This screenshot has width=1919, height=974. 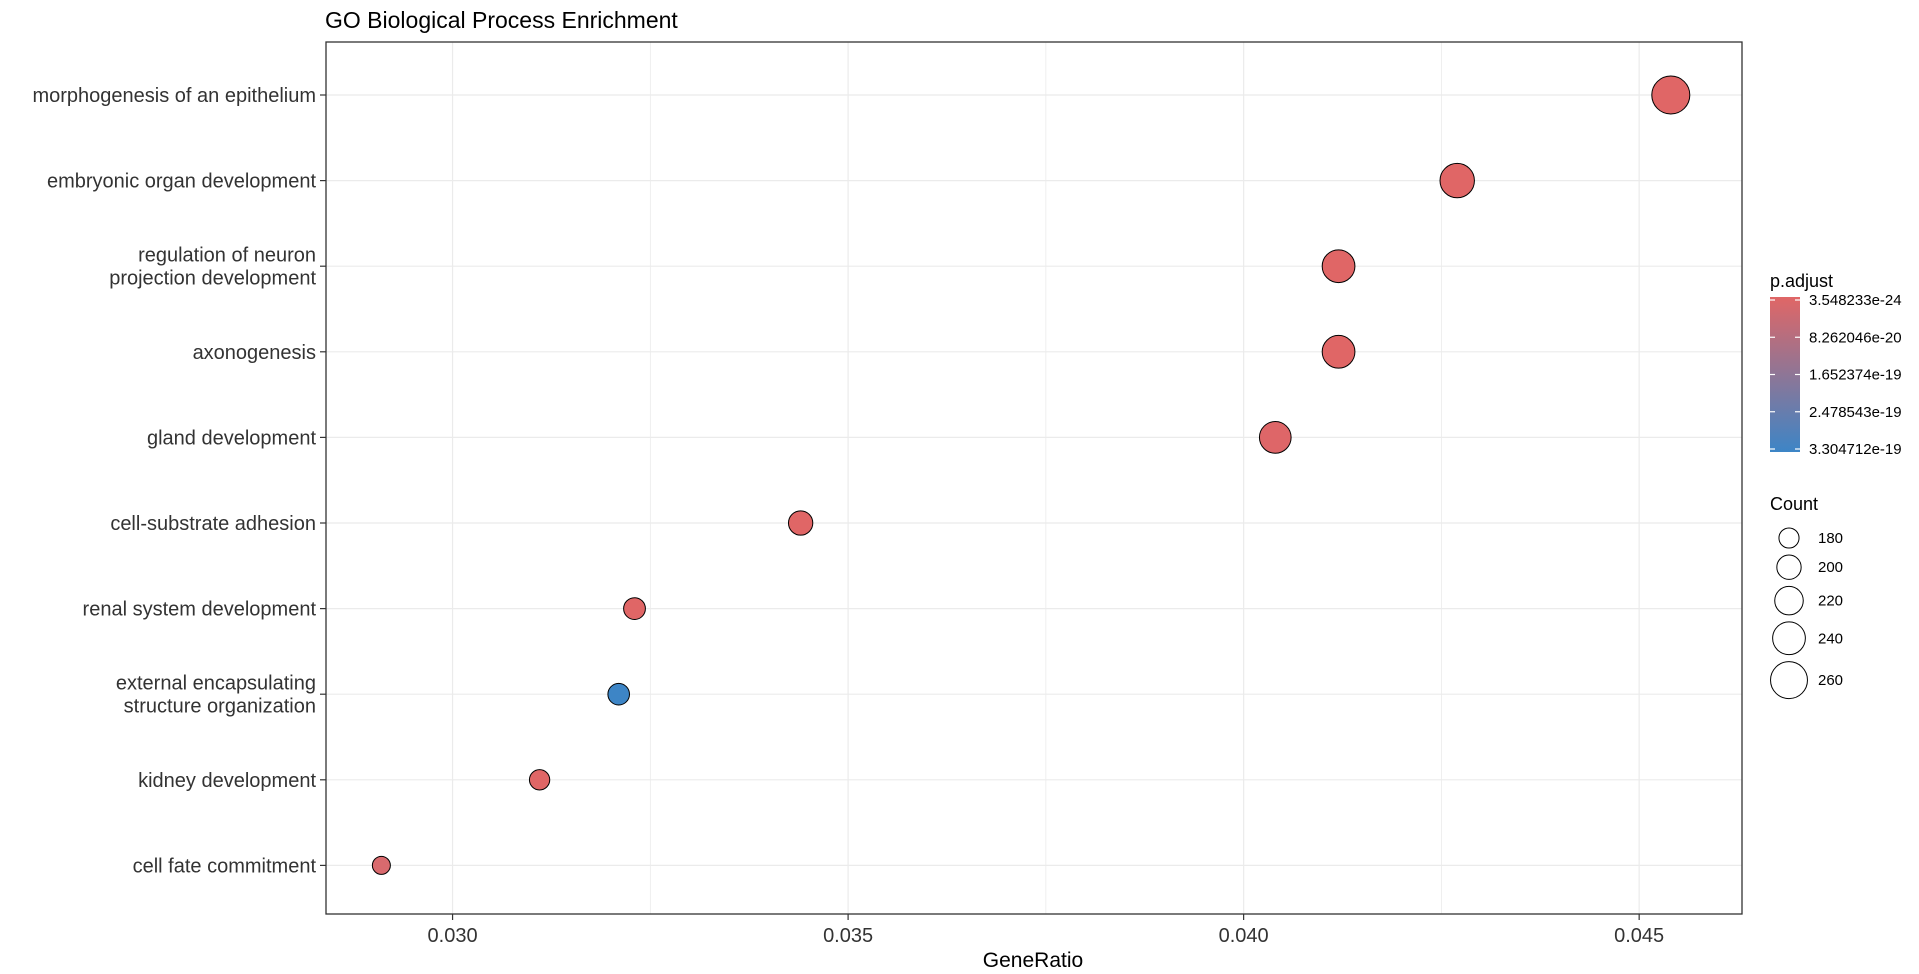 I want to click on y-tick-label: structure organization, so click(x=220, y=707).